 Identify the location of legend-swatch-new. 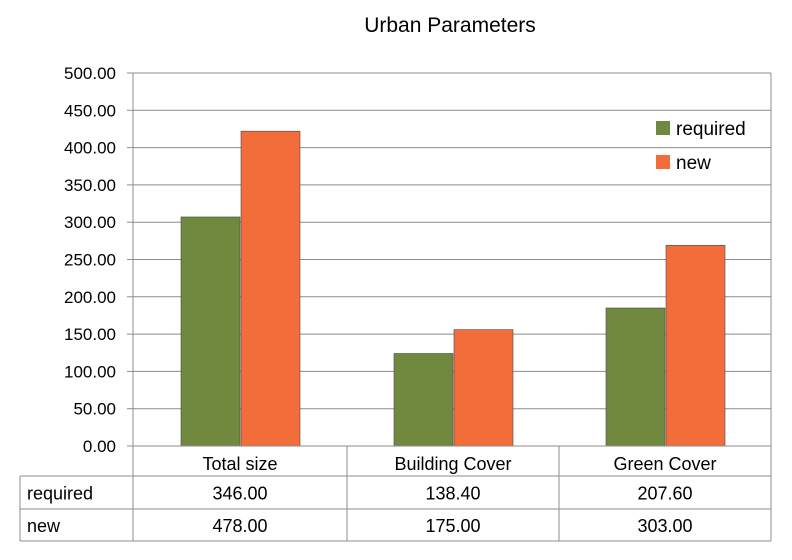
(663, 162).